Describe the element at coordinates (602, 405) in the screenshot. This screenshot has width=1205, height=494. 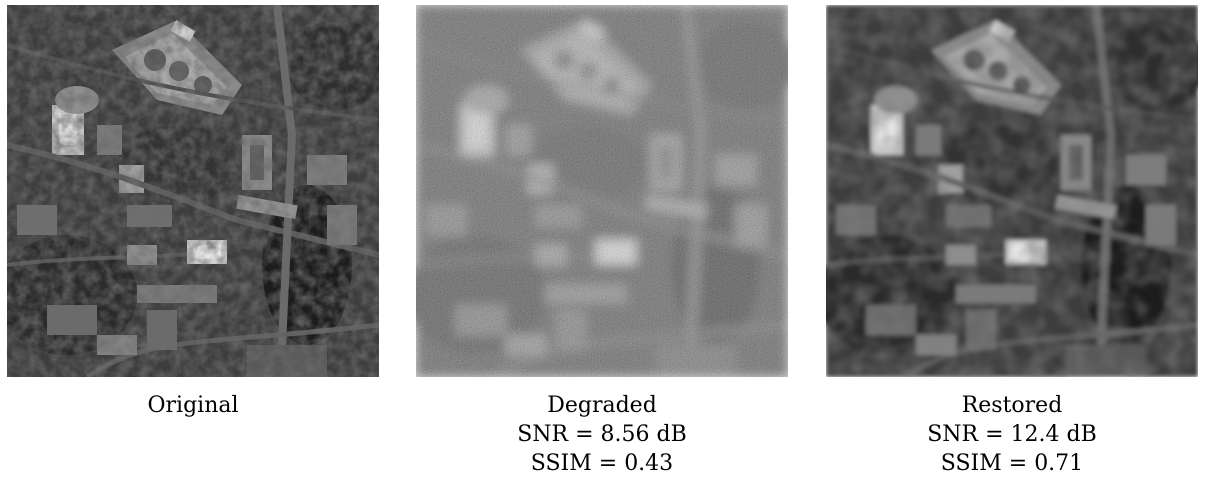
I see `caption-title: Degraded` at that location.